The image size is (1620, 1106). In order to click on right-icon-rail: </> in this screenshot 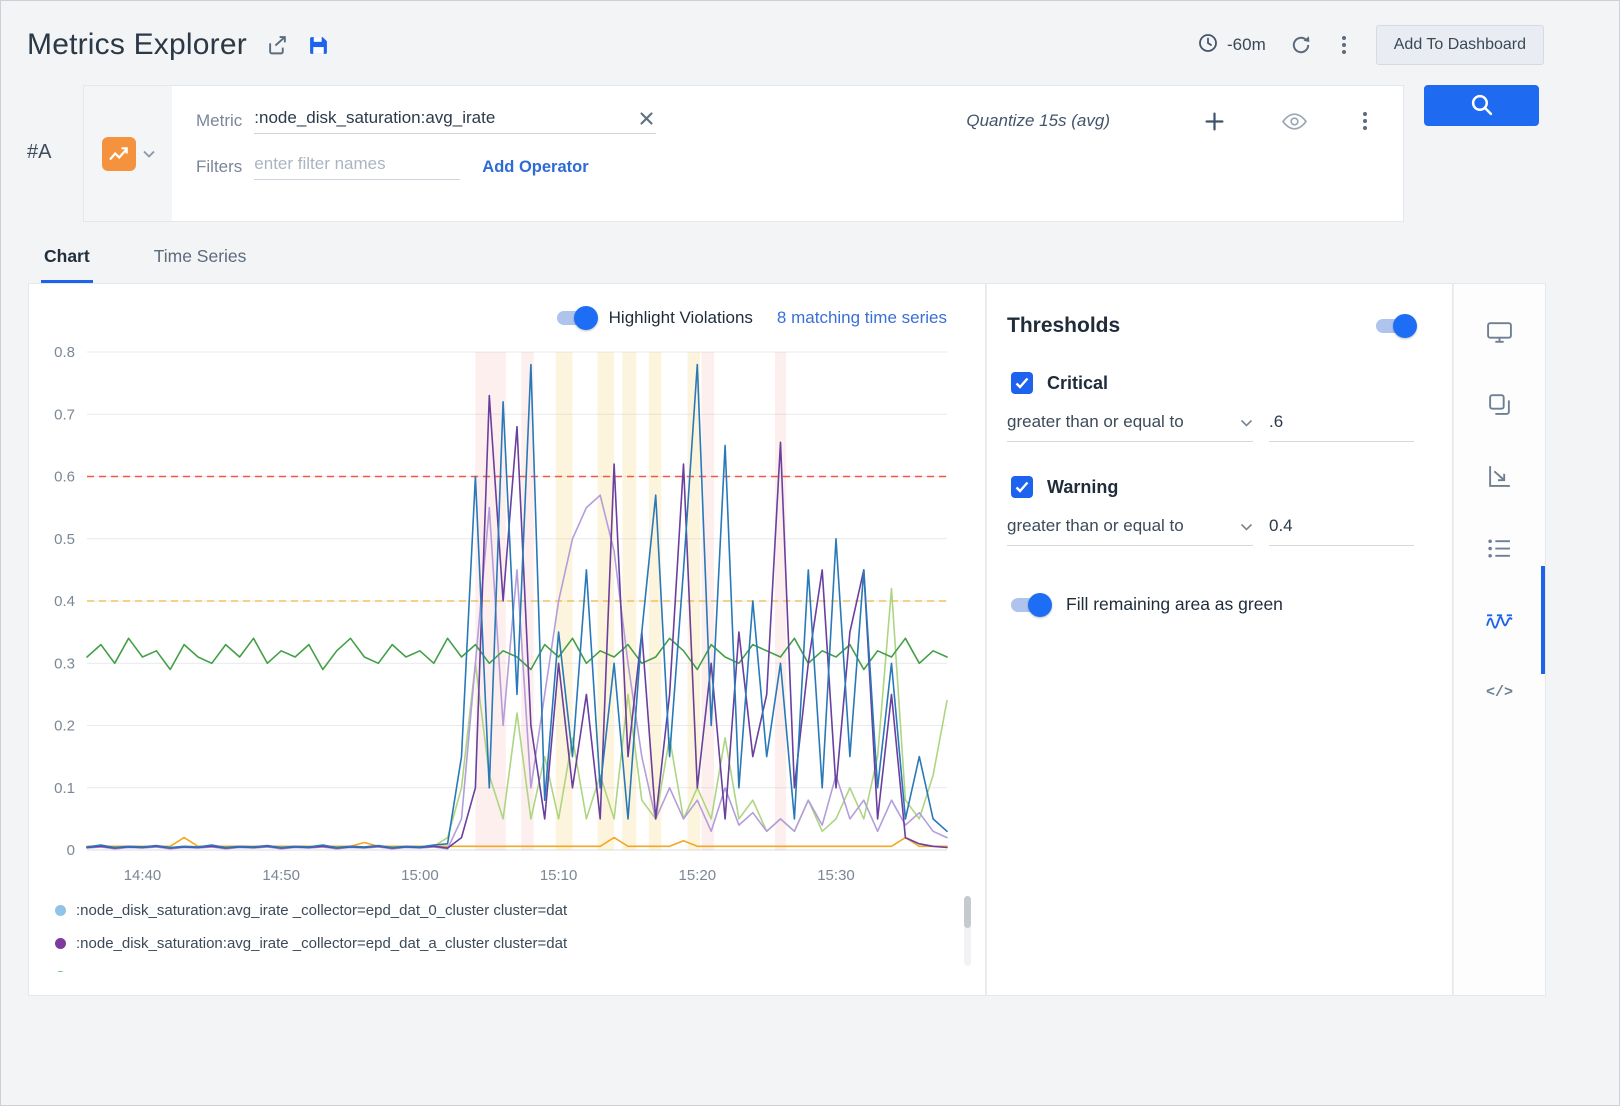, I will do `click(1499, 639)`.